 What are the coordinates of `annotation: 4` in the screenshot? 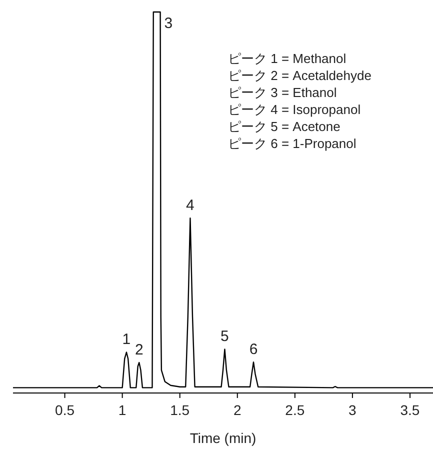 It's located at (190, 205).